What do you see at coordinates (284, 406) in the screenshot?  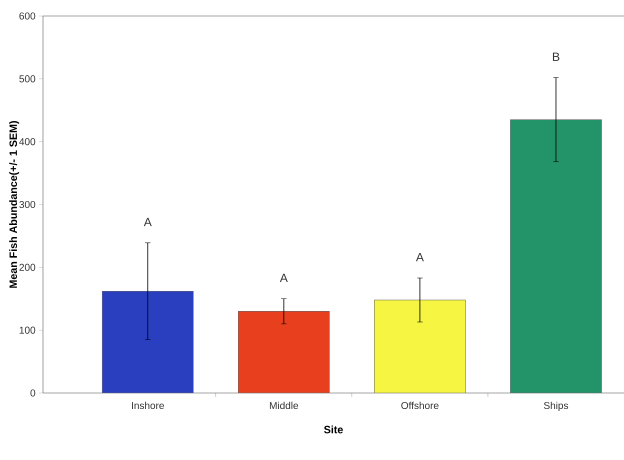 I see `x-tick-label: Middle` at bounding box center [284, 406].